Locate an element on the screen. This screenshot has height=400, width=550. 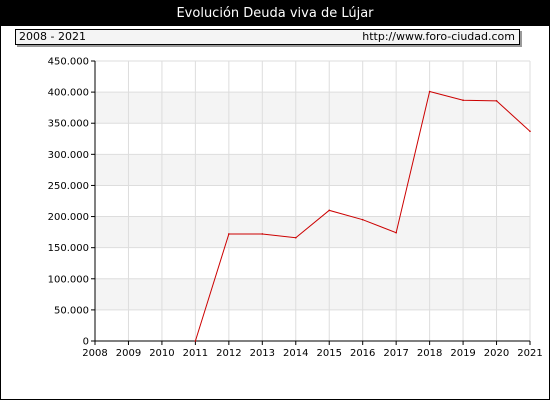
x-tick-label: 2012 is located at coordinates (228, 353).